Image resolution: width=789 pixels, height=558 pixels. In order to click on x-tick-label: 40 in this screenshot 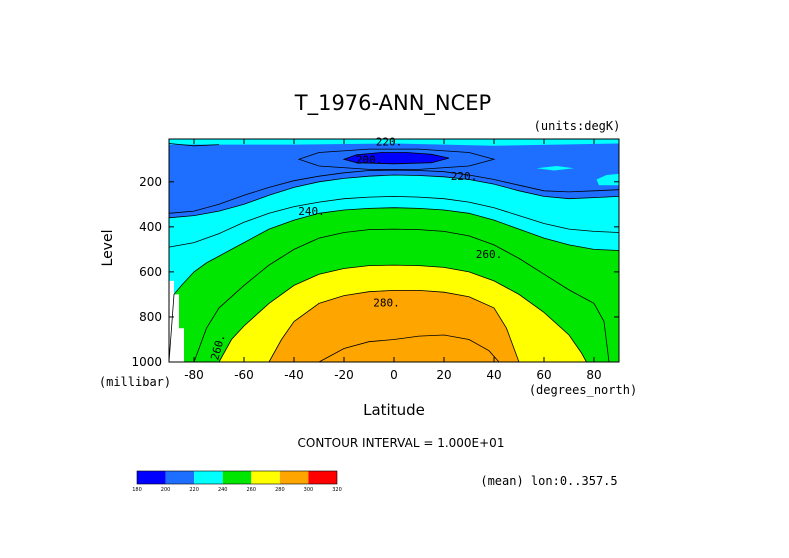, I will do `click(493, 375)`.